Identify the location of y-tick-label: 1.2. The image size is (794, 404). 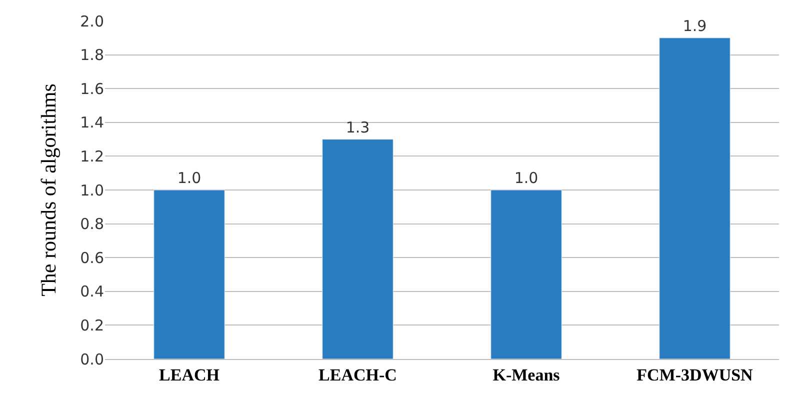
(92, 156).